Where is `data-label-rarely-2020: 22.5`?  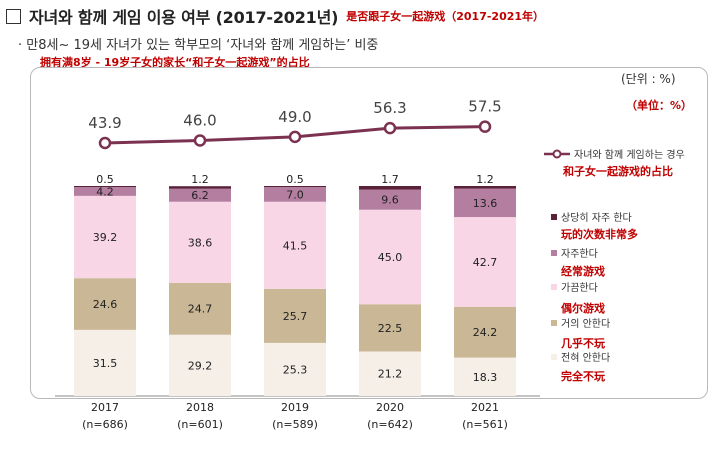 data-label-rarely-2020: 22.5 is located at coordinates (390, 328).